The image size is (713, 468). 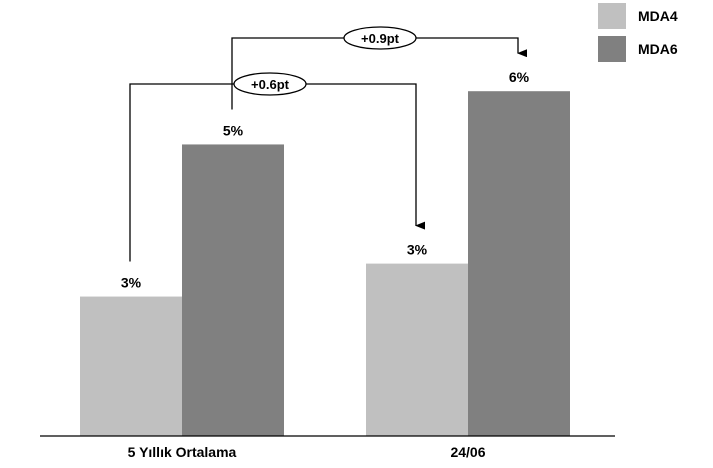 I want to click on legend-label: MDA6, so click(x=658, y=49).